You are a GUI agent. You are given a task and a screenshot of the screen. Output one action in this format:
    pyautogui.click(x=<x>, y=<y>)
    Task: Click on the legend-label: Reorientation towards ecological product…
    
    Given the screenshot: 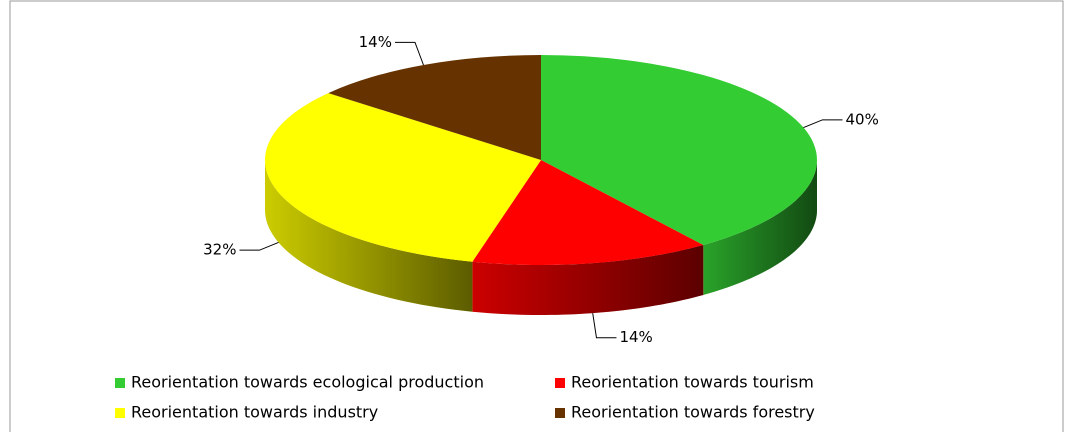 What is the action you would take?
    pyautogui.click(x=307, y=382)
    